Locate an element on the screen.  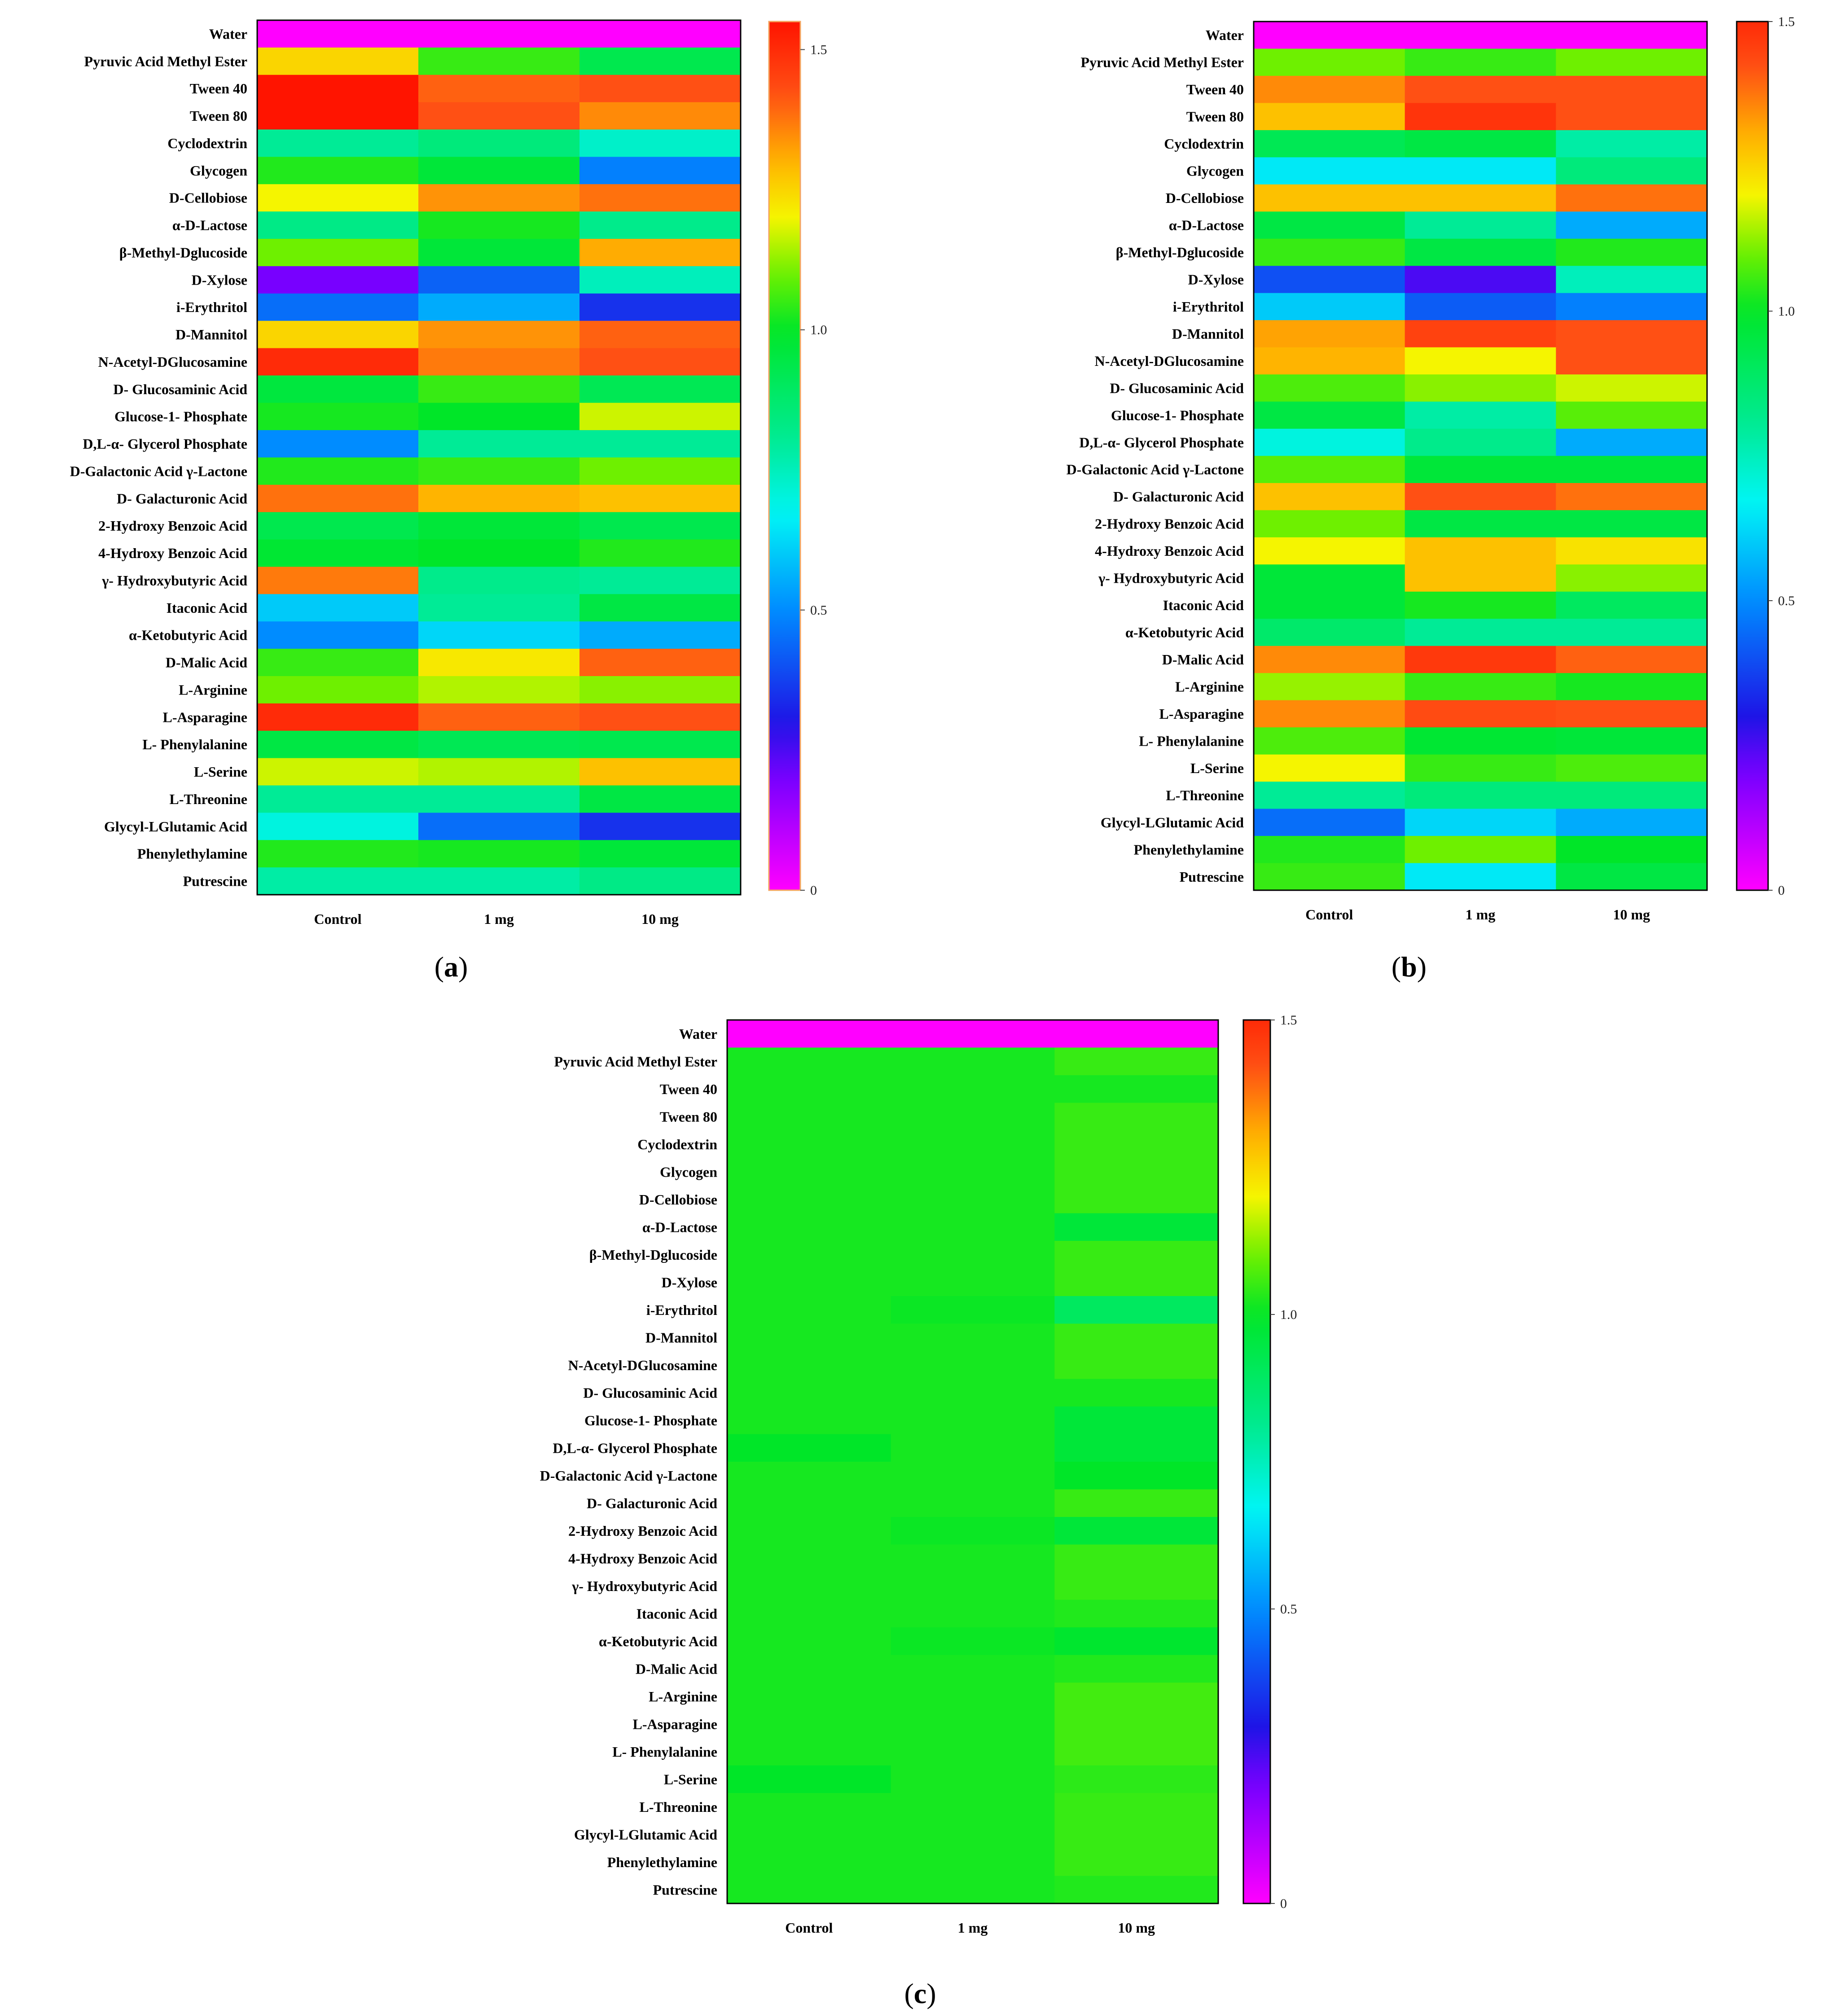
heatmap-a-colorbar-tick-label: 0.5 is located at coordinates (818, 610).